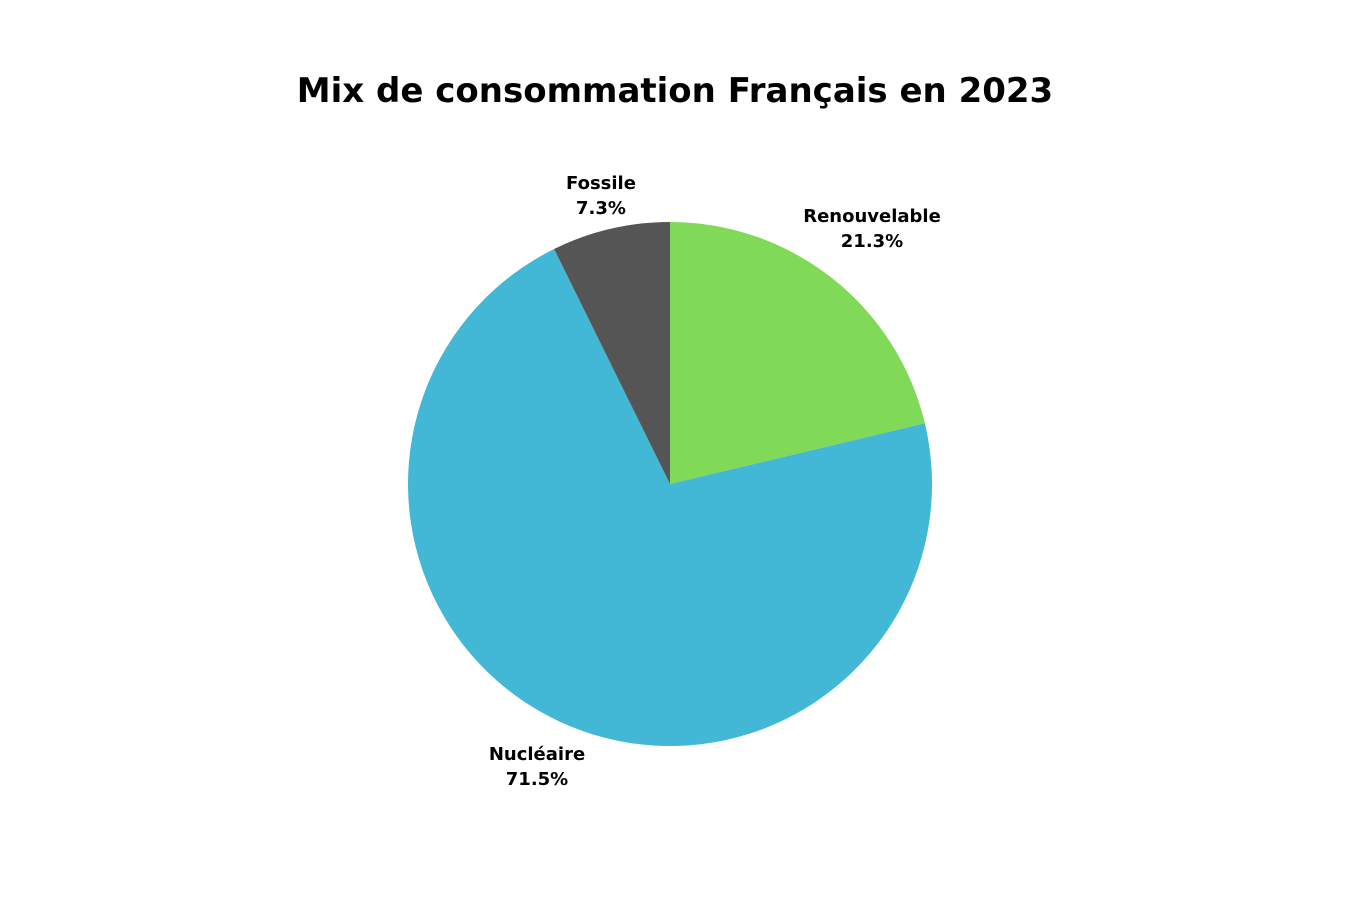 This screenshot has height=900, width=1350. Describe the element at coordinates (601, 208) in the screenshot. I see `slice-label-value: 7.3%` at that location.